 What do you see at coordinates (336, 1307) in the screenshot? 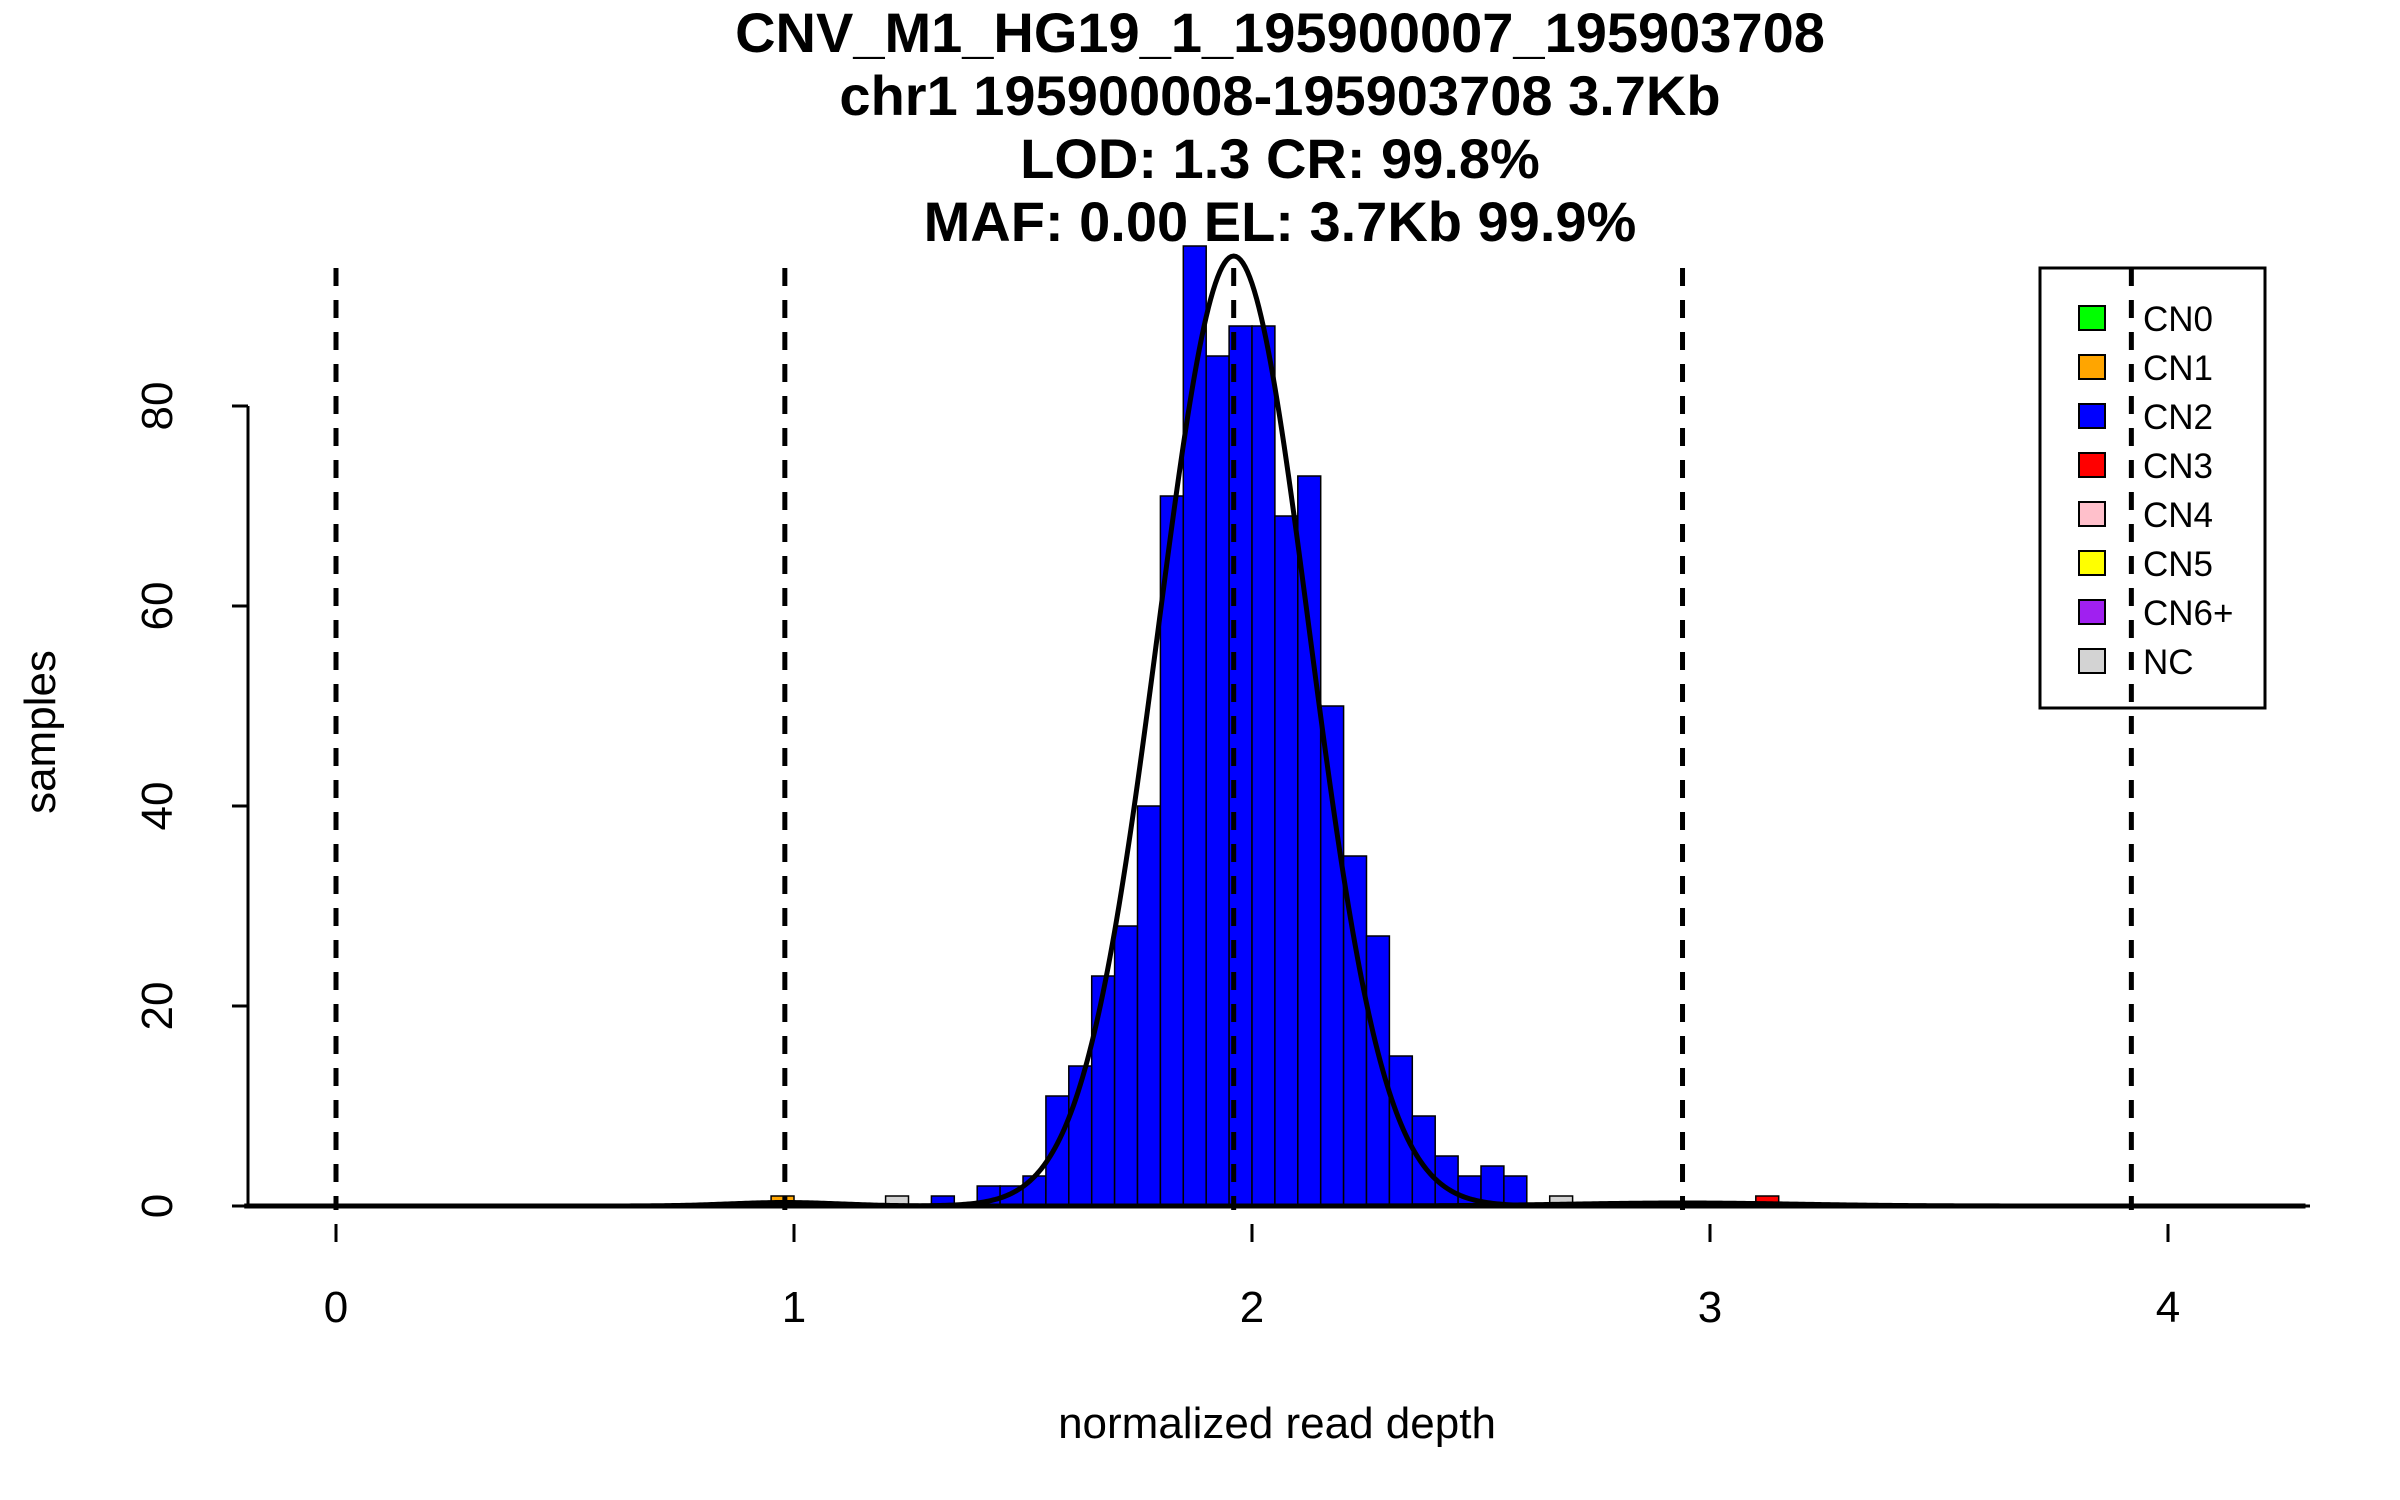
I see `x-tick-label-0: 0` at bounding box center [336, 1307].